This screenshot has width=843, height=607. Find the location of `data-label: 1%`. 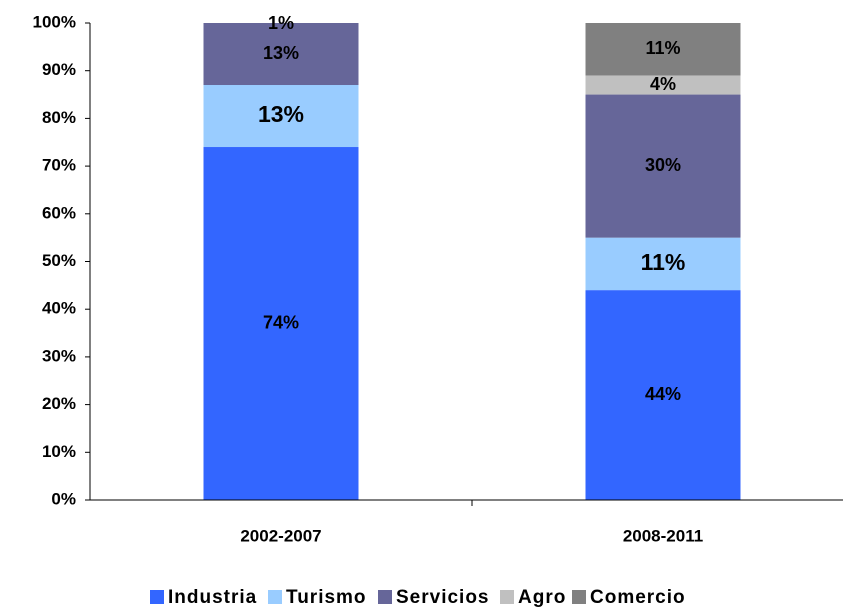

data-label: 1% is located at coordinates (281, 23).